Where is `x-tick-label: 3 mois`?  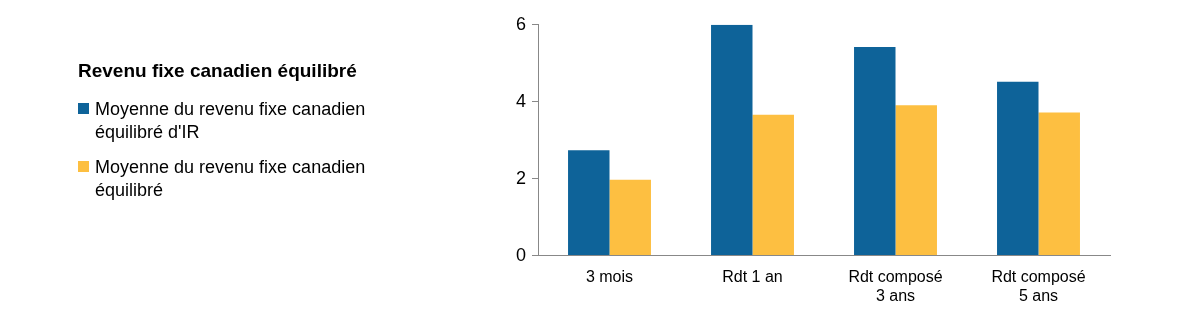 x-tick-label: 3 mois is located at coordinates (609, 276).